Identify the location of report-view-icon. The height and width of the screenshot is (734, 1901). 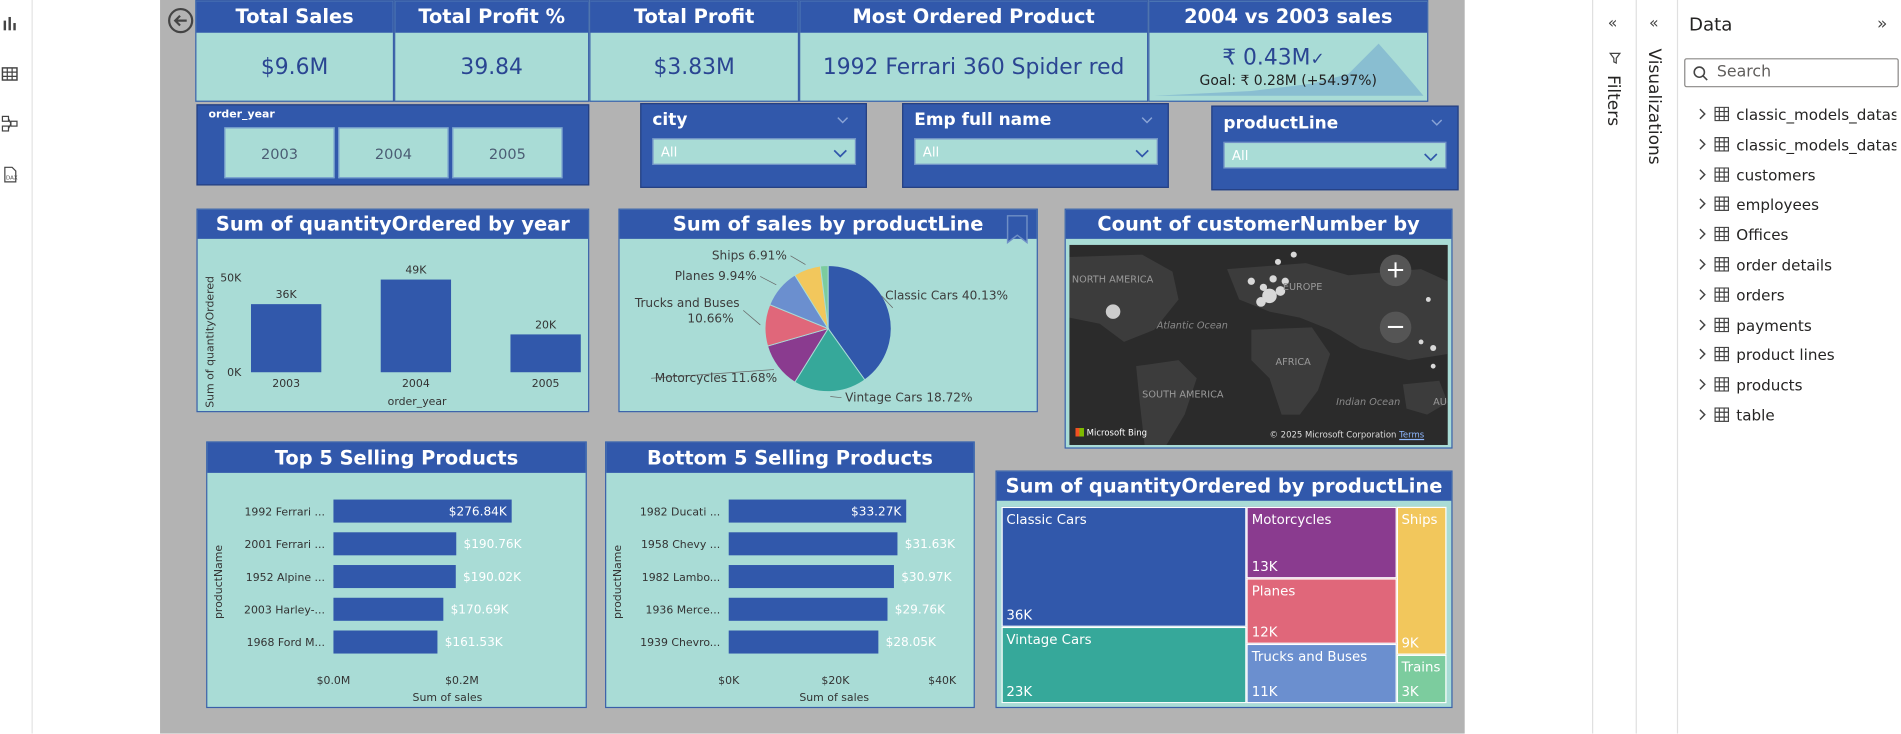
(9, 23).